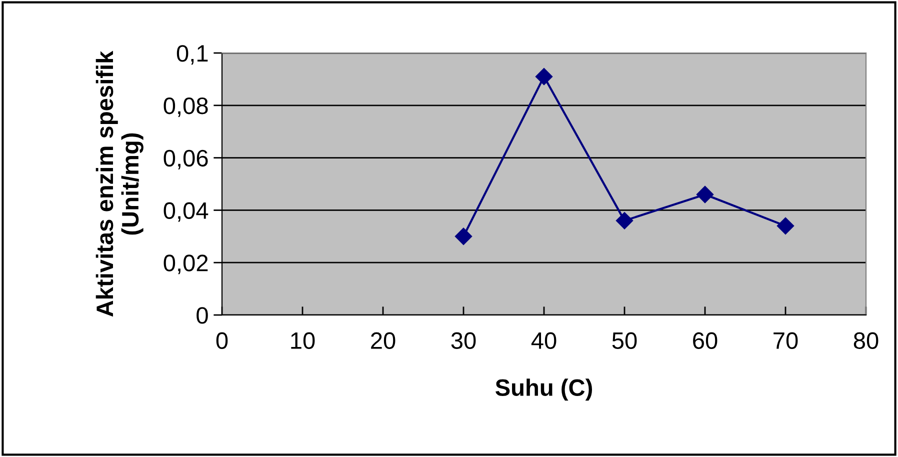  Describe the element at coordinates (120, 183) in the screenshot. I see `y-axis-title: Aktivitas enzim spesifik (Unit/mg)` at that location.